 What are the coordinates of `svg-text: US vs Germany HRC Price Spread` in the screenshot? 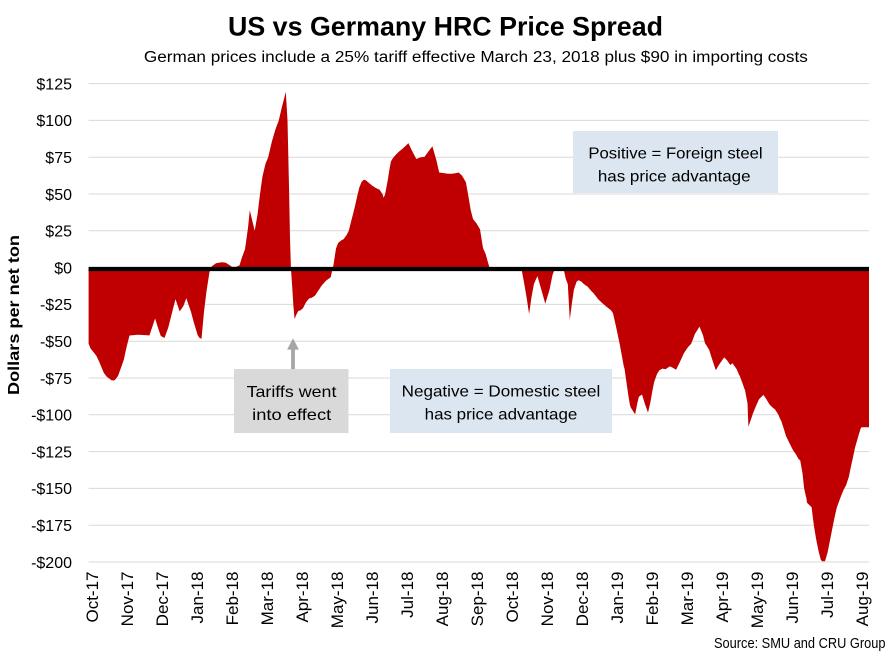 It's located at (445, 27).